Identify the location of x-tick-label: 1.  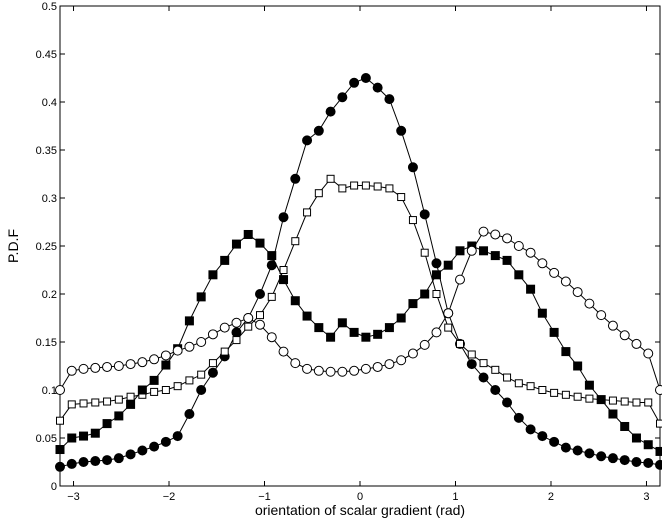
(455, 497).